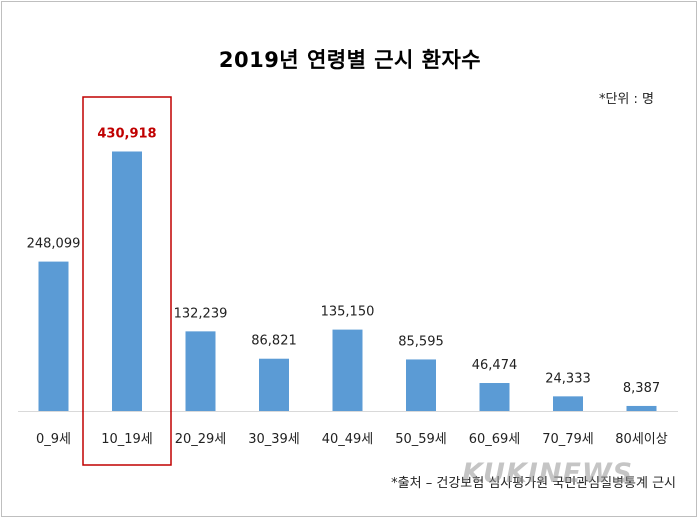  Describe the element at coordinates (421, 341) in the screenshot. I see `data-label-5: 85,595` at that location.